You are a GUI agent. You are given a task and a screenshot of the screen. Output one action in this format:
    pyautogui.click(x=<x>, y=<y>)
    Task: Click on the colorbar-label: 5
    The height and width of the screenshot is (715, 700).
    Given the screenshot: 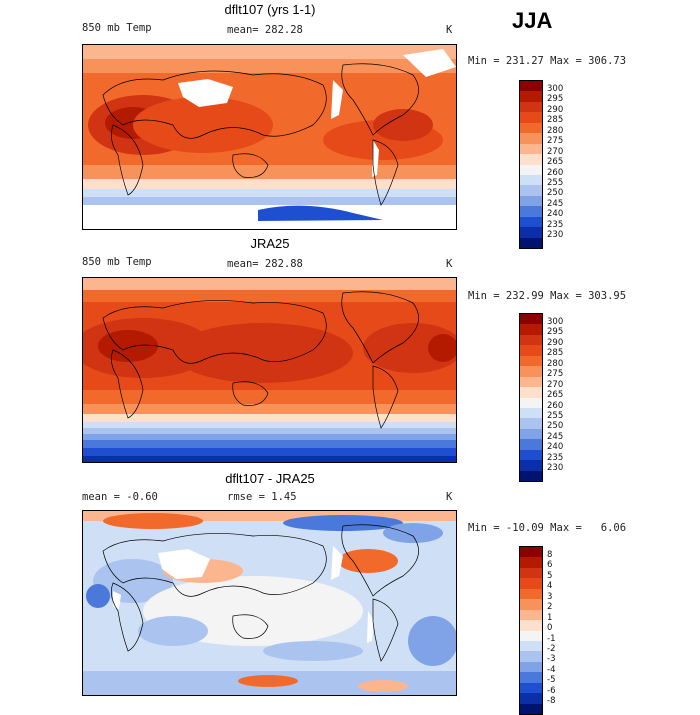 What is the action you would take?
    pyautogui.click(x=550, y=575)
    